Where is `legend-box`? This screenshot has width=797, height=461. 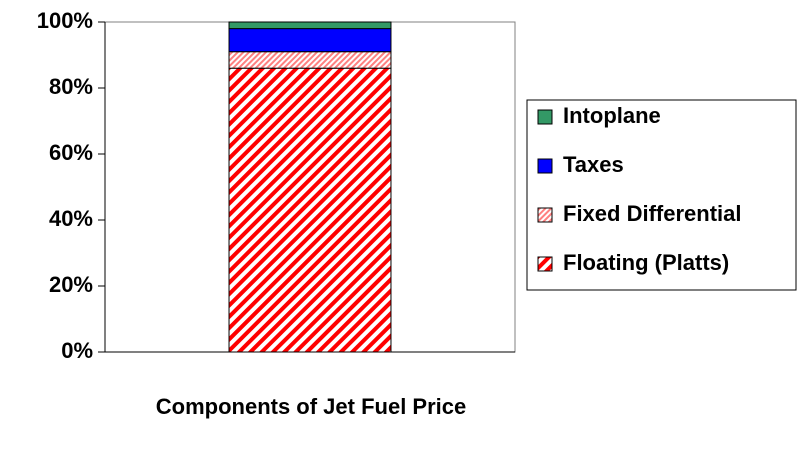 legend-box is located at coordinates (661, 195).